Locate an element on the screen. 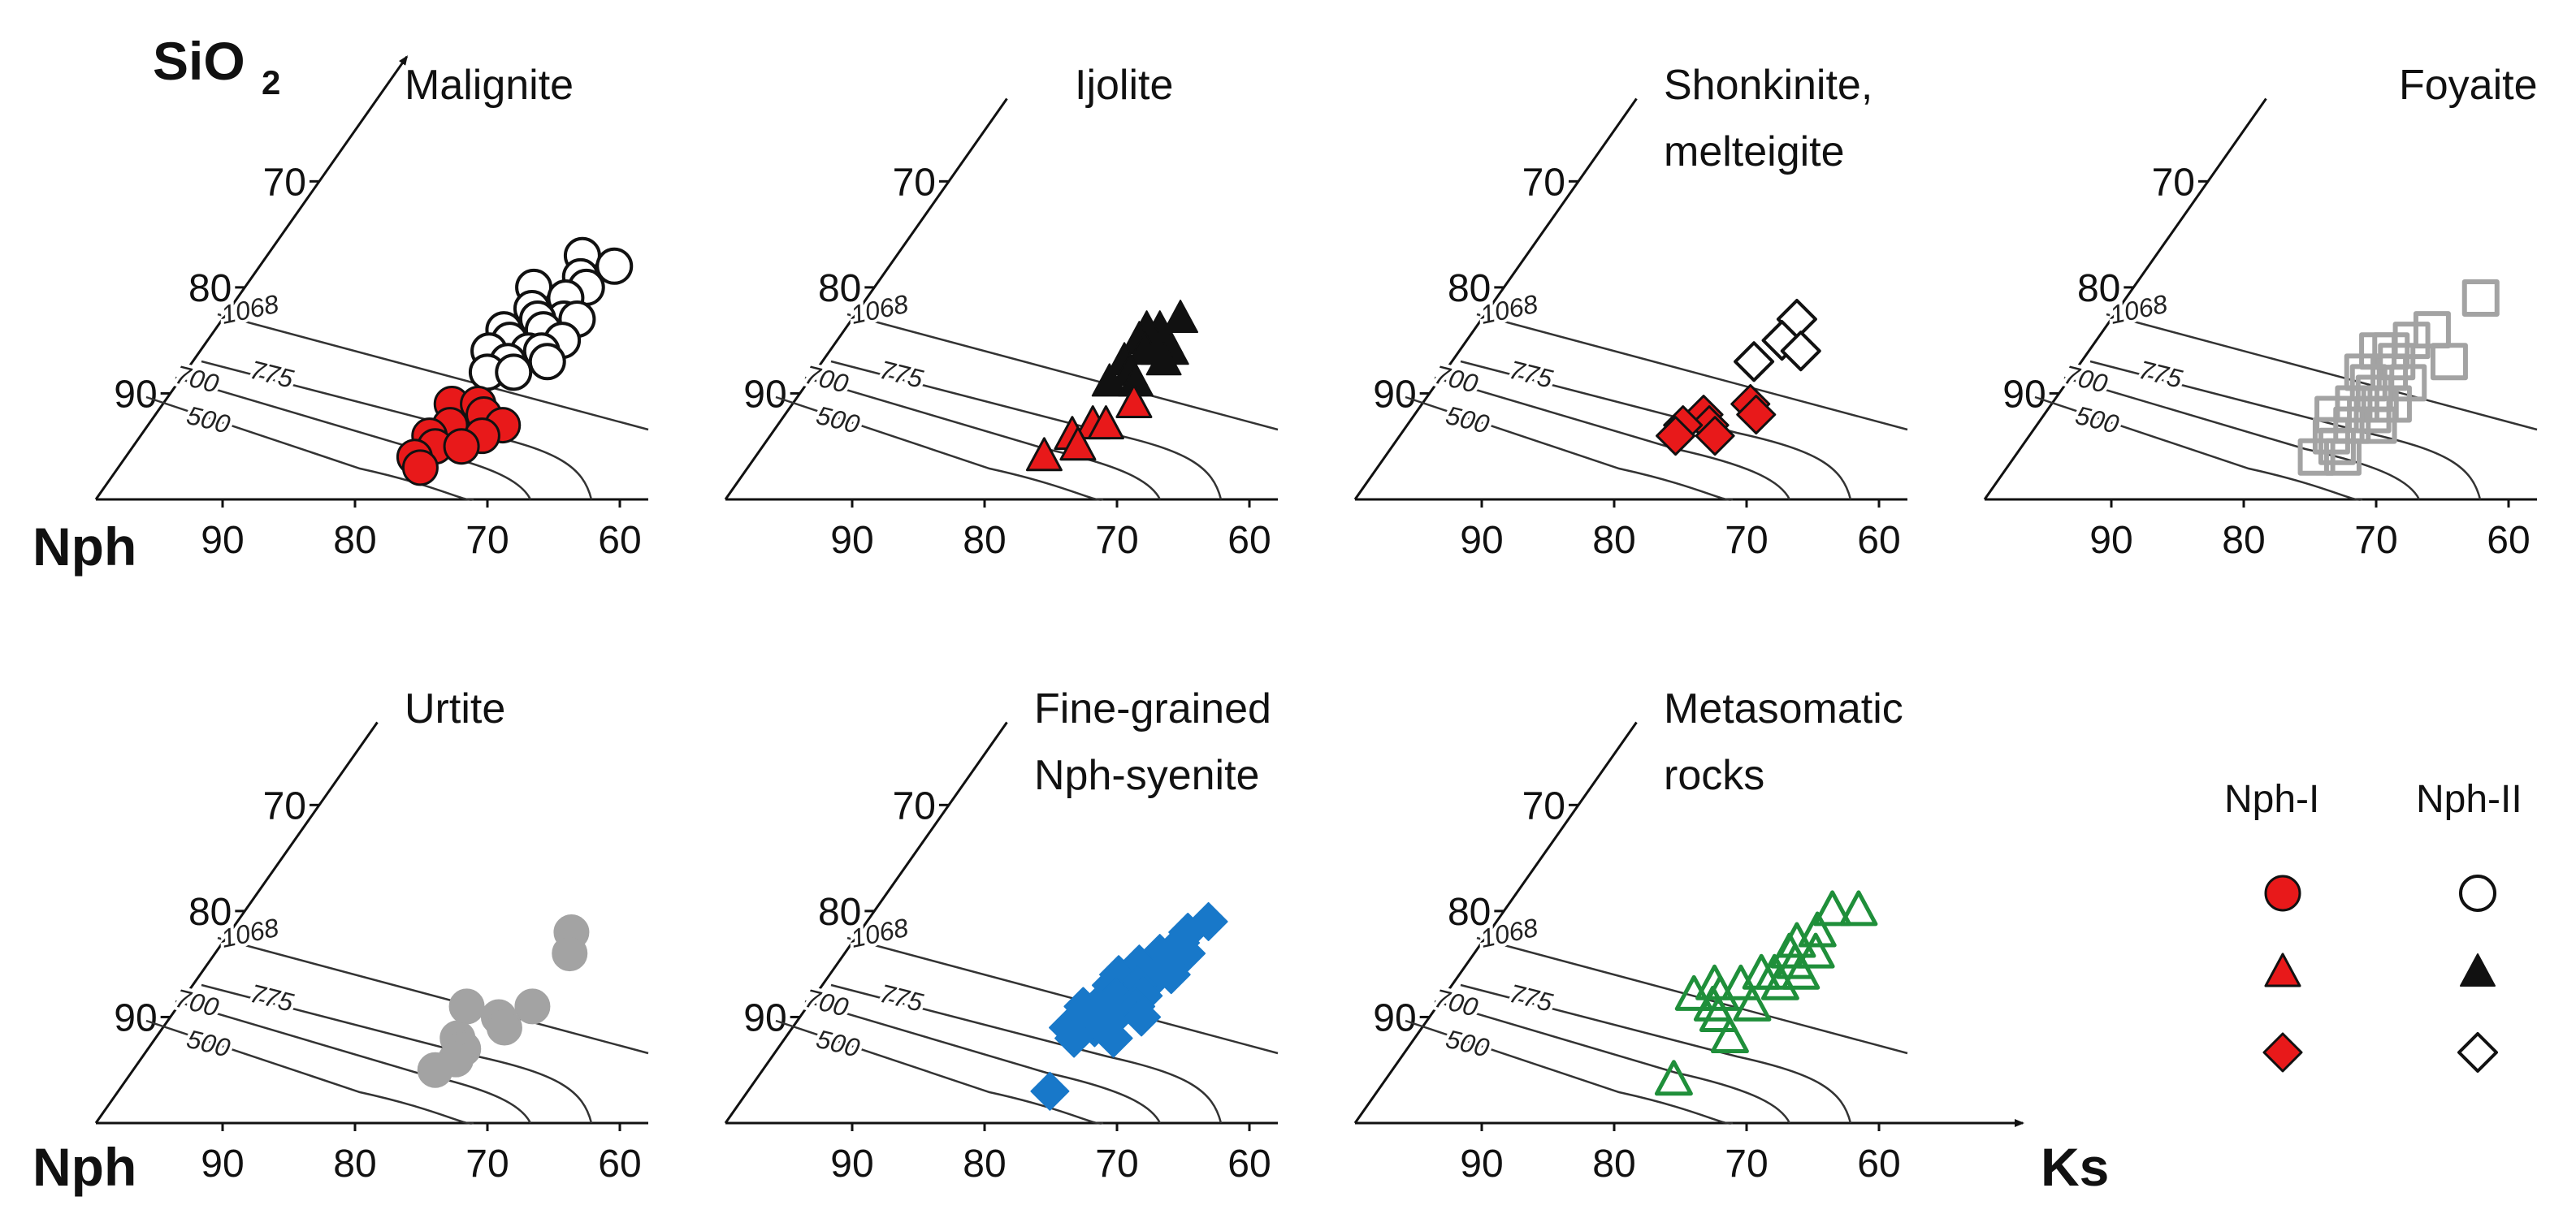 This screenshot has height=1227, width=2576. silica-axis-arrow is located at coordinates (392, 77).